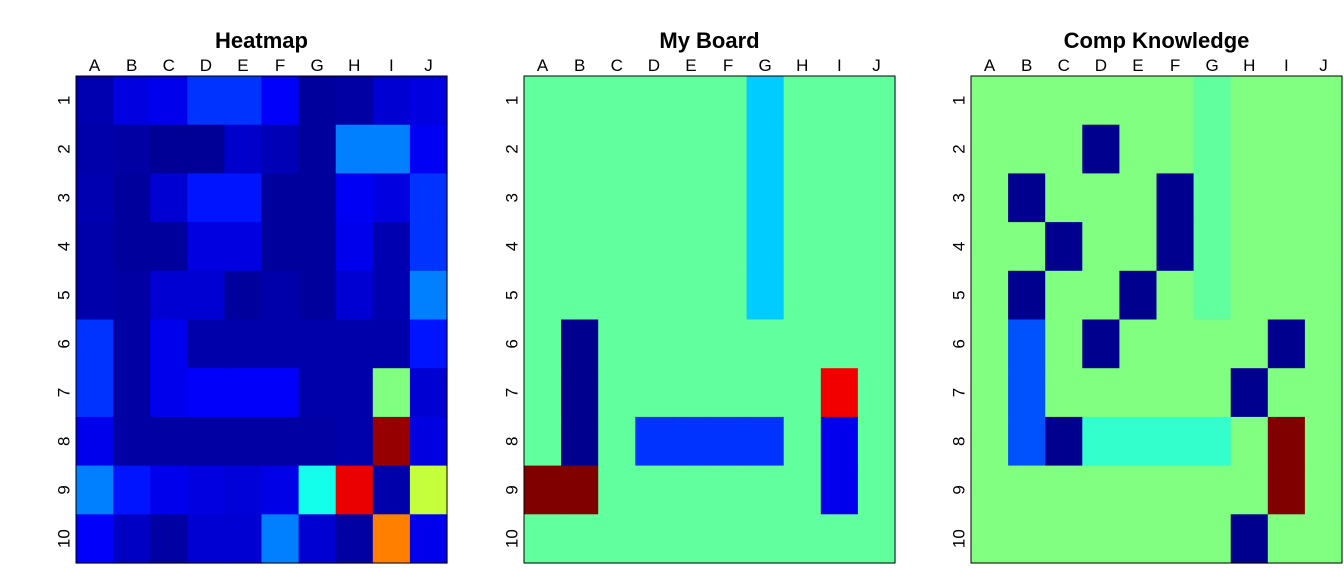 Image resolution: width=1344 pixels, height=576 pixels. I want to click on row-tick-label: 1, so click(512, 100).